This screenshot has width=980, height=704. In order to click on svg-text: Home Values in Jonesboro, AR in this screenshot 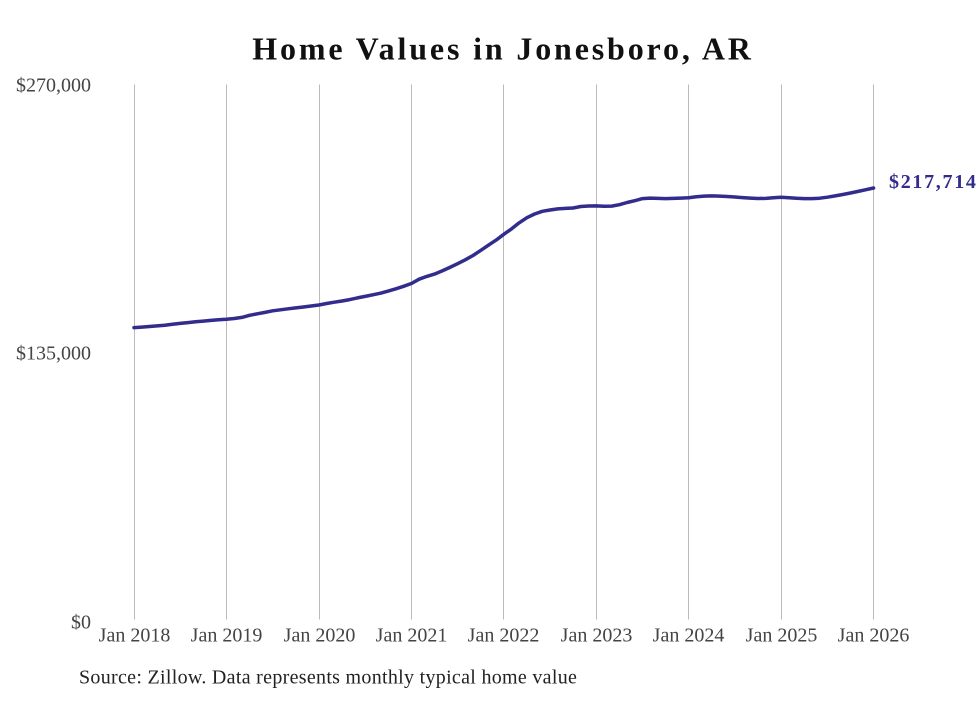, I will do `click(503, 49)`.